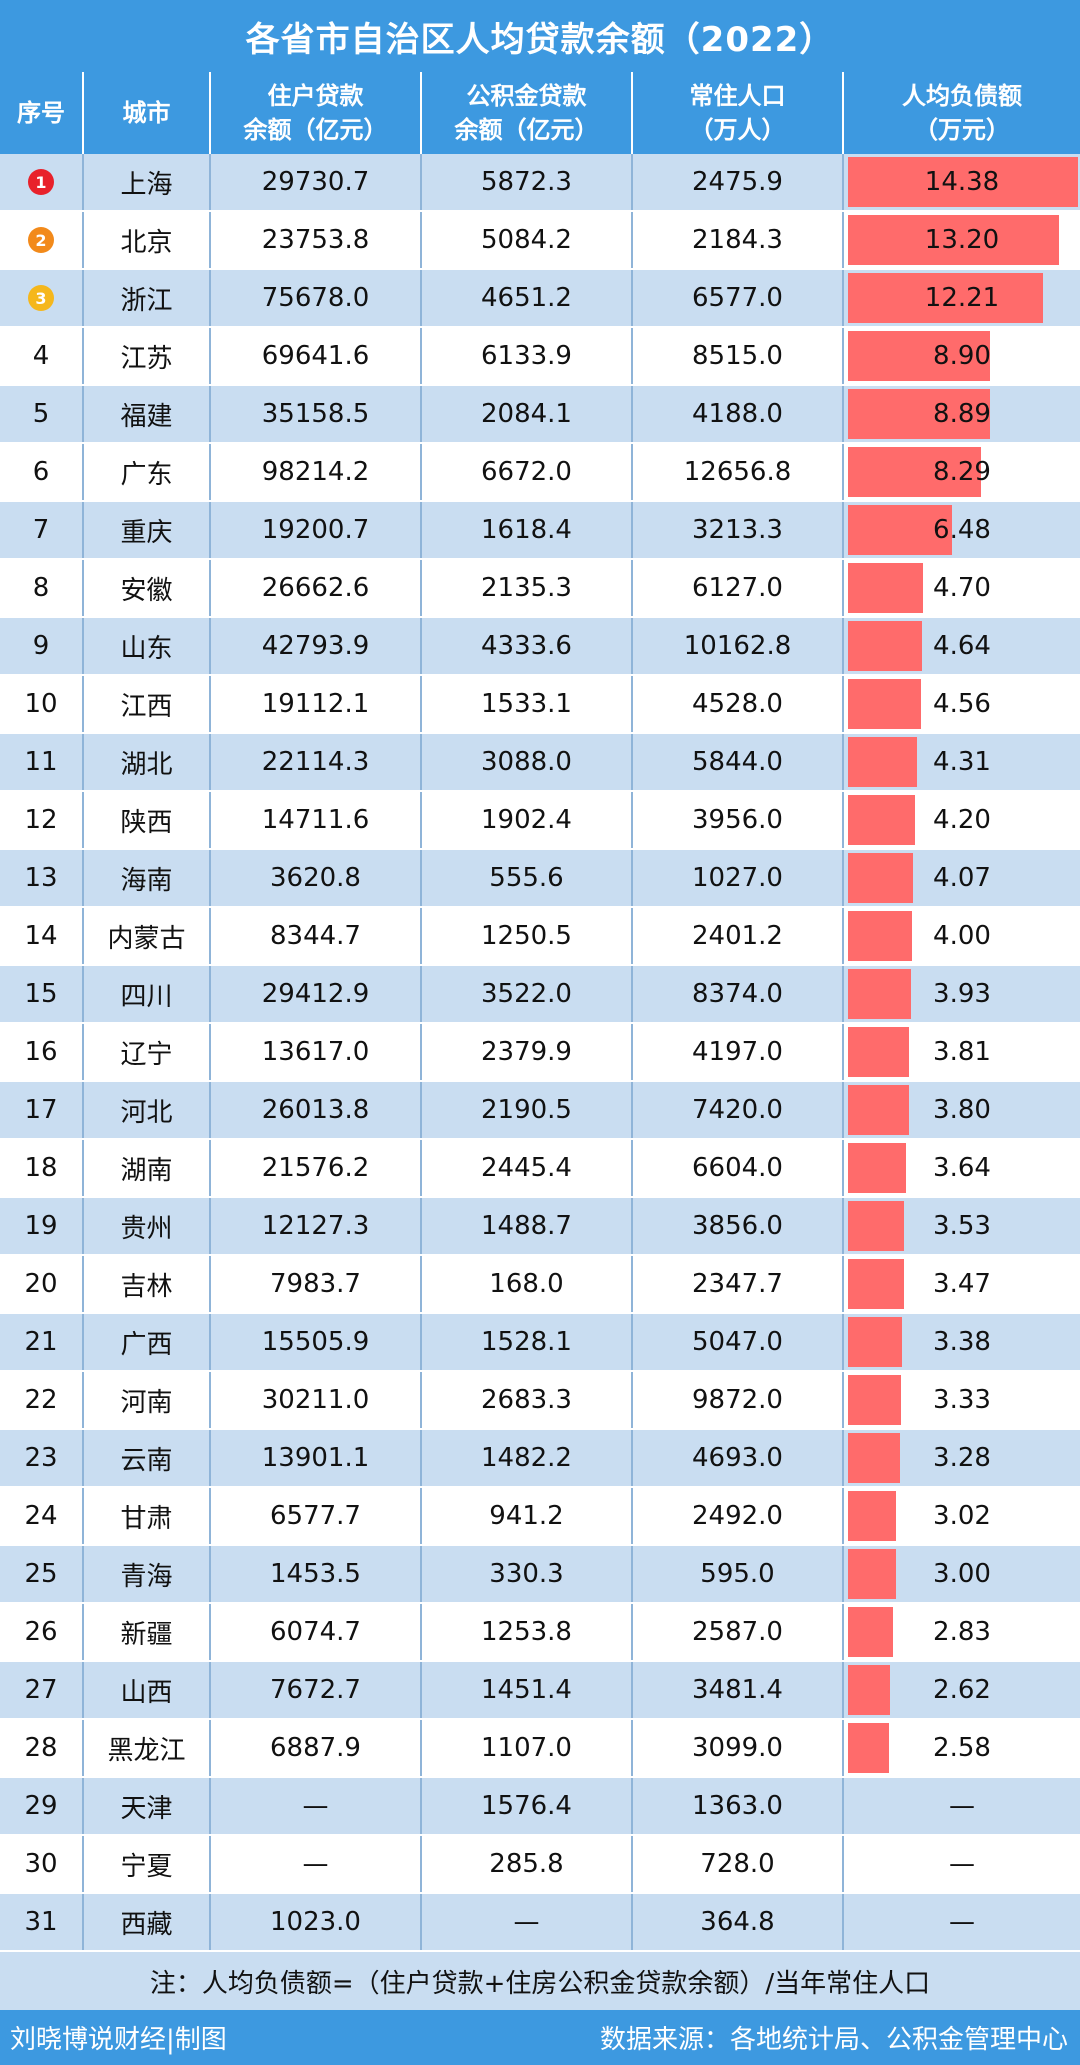  I want to click on population-cell-text: 12656.8, so click(737, 472).